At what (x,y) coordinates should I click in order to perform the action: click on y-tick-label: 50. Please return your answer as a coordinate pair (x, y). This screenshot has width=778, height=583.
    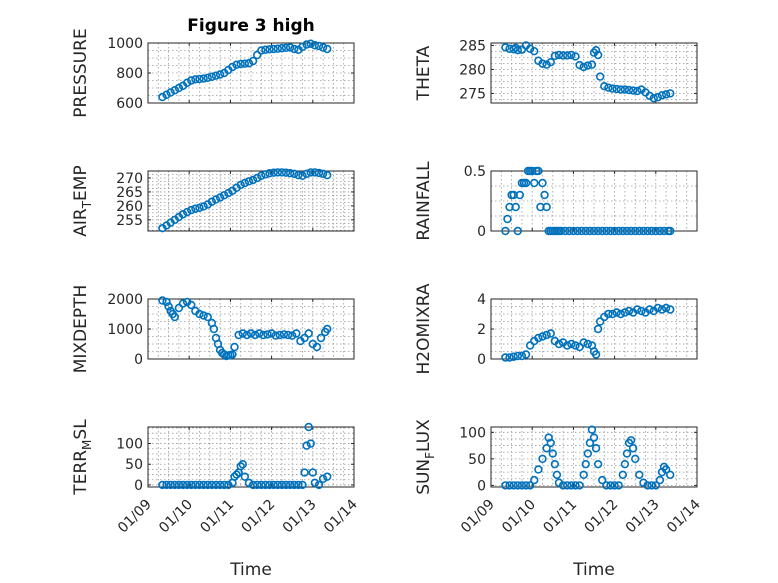
    Looking at the image, I should click on (477, 460).